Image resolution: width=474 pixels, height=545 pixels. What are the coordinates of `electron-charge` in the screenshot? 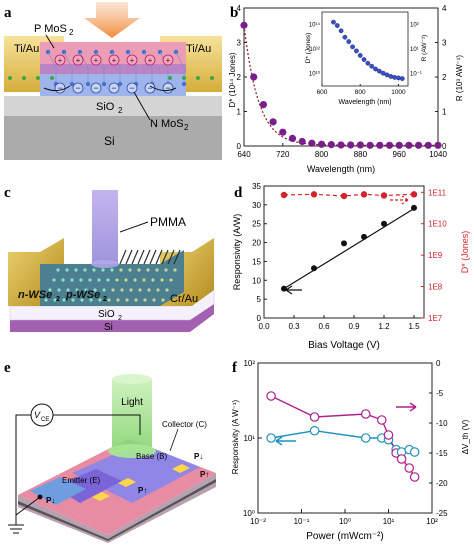 It's located at (132, 88).